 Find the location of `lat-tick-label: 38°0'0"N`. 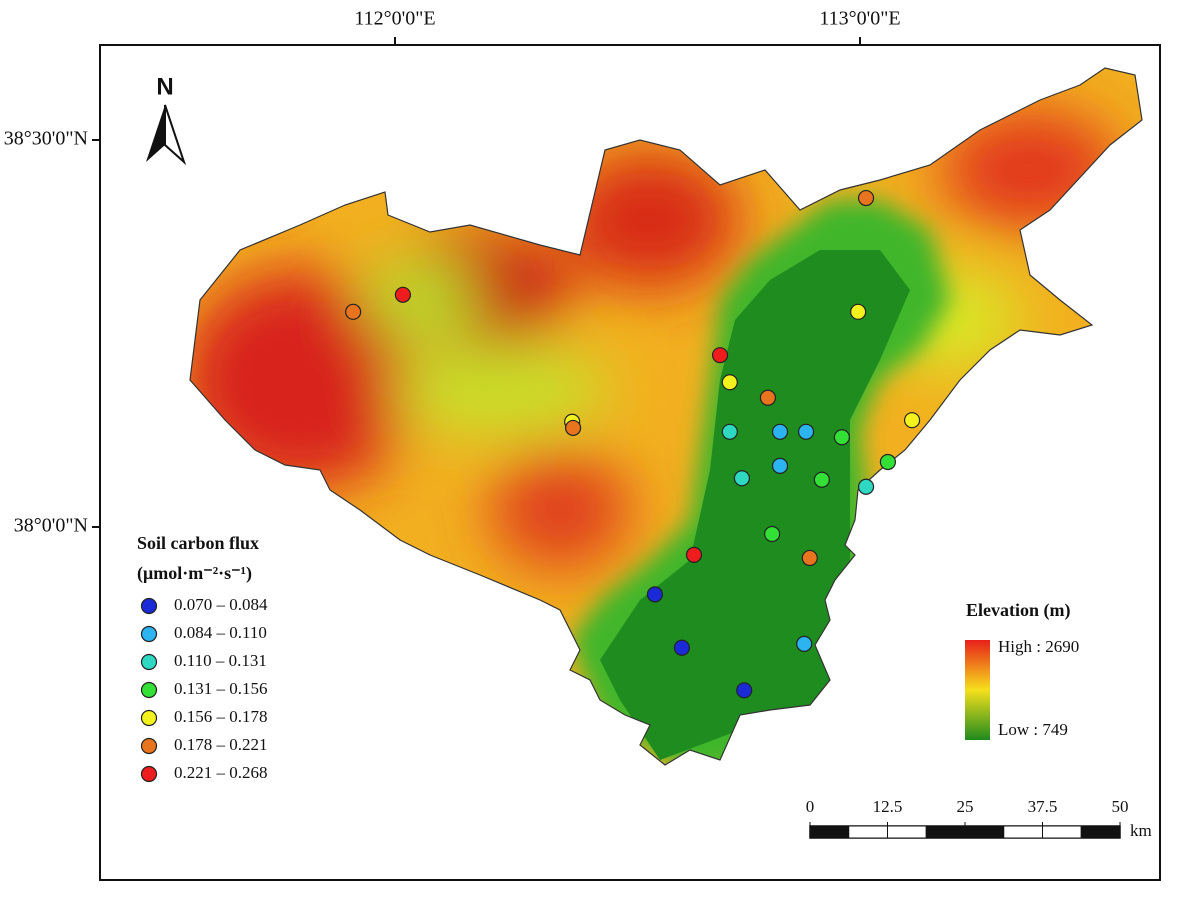

lat-tick-label: 38°0'0"N is located at coordinates (51, 526).